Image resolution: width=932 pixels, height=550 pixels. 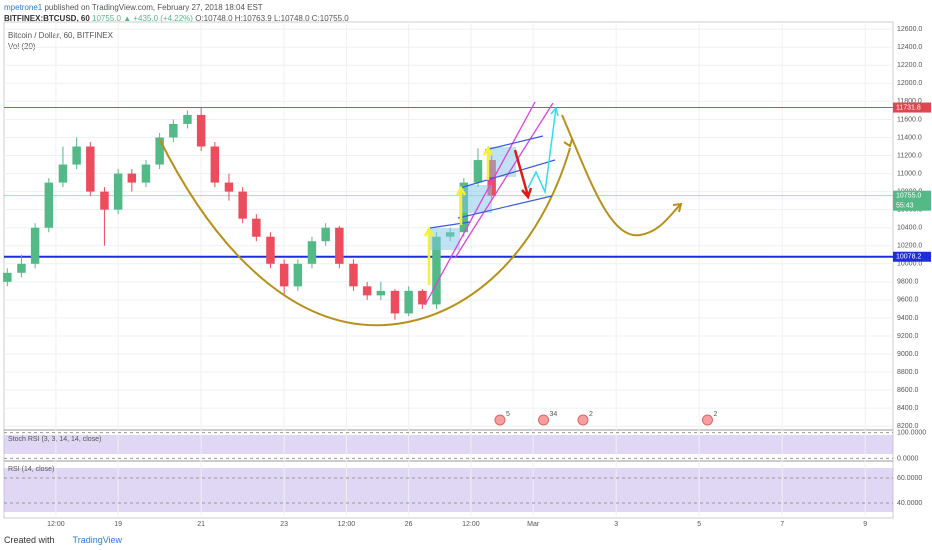 What do you see at coordinates (23, 7) in the screenshot?
I see `author: mpetrone1` at bounding box center [23, 7].